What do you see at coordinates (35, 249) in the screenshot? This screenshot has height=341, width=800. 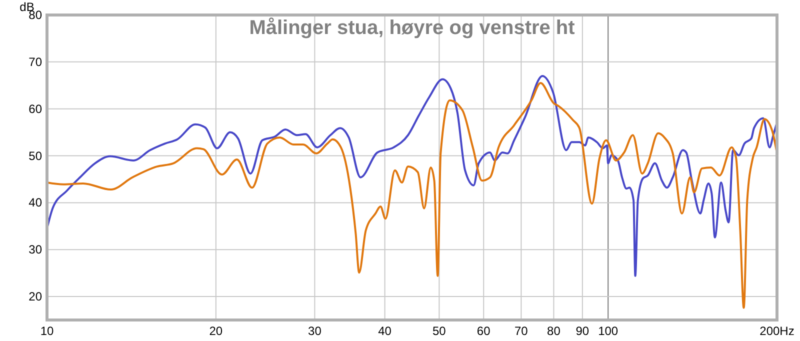 I see `y-tick-label: 30` at bounding box center [35, 249].